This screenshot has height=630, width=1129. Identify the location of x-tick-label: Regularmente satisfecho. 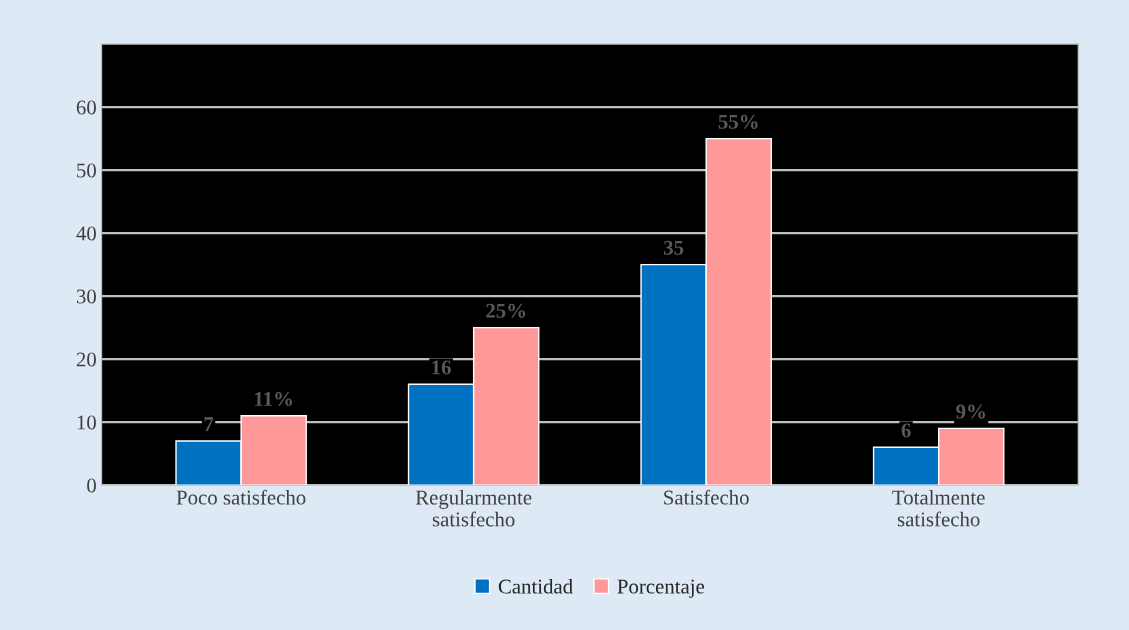
(473, 508).